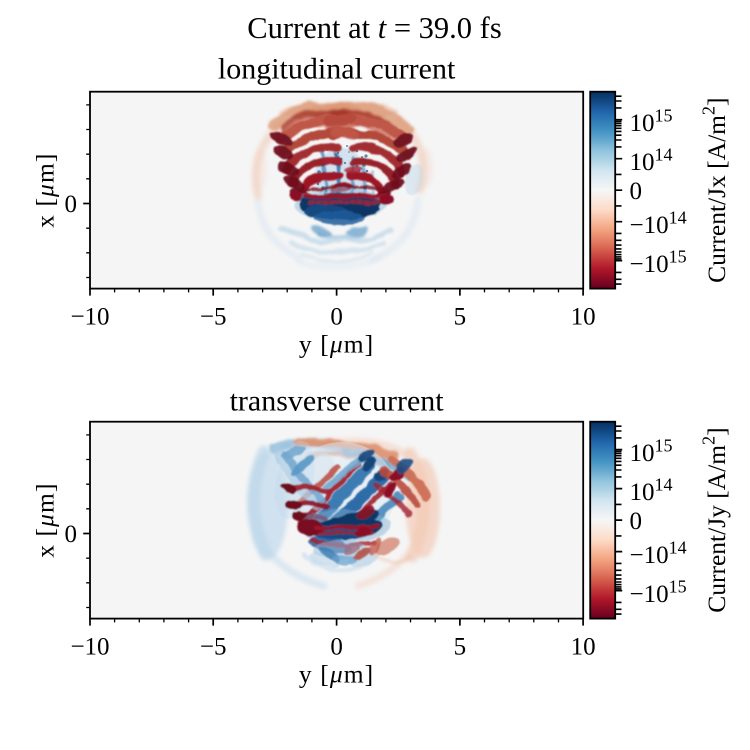 The image size is (750, 750). Describe the element at coordinates (658, 224) in the screenshot. I see `svg-text: −1014` at that location.